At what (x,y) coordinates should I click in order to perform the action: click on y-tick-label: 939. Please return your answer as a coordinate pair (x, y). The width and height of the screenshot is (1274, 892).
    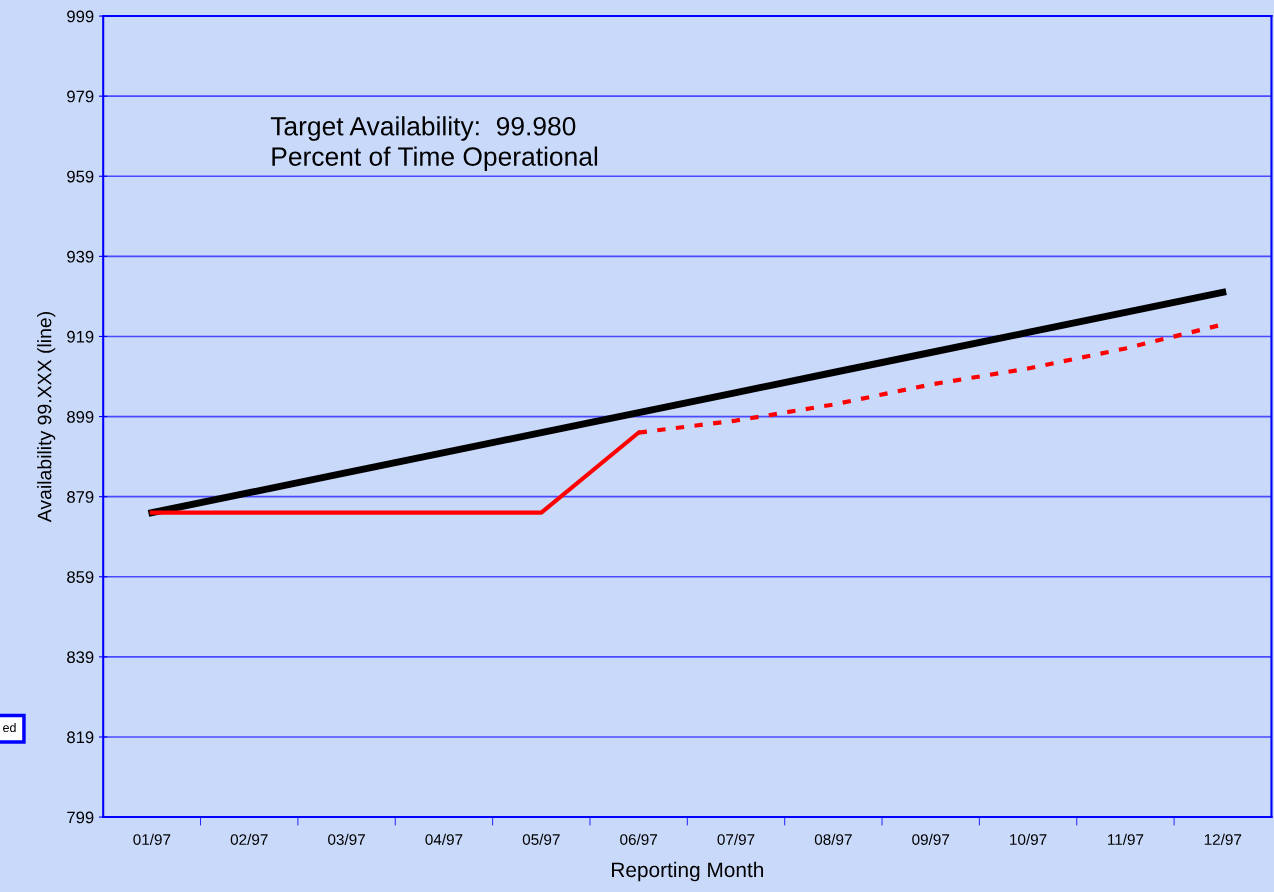
    Looking at the image, I should click on (80, 256).